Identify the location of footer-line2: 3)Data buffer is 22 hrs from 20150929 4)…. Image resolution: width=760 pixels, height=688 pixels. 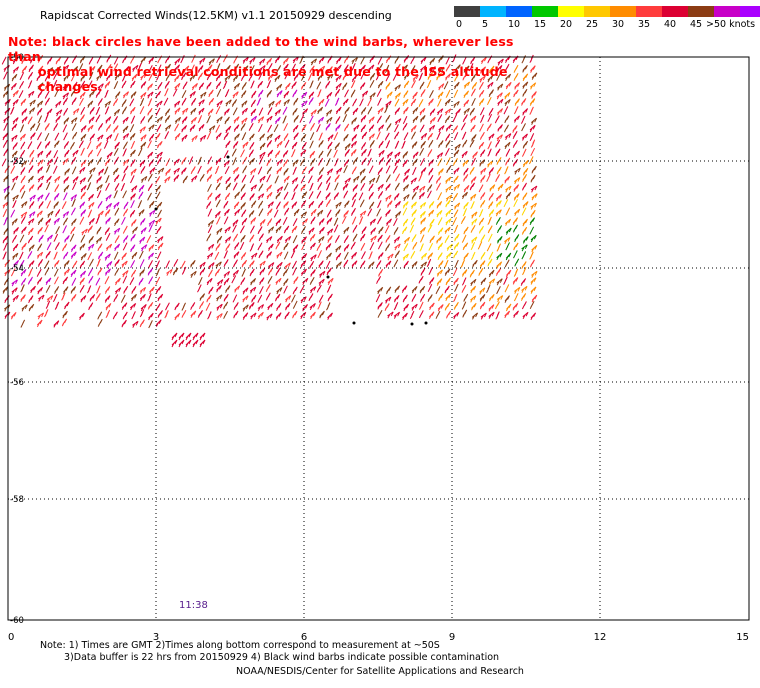
(282, 657).